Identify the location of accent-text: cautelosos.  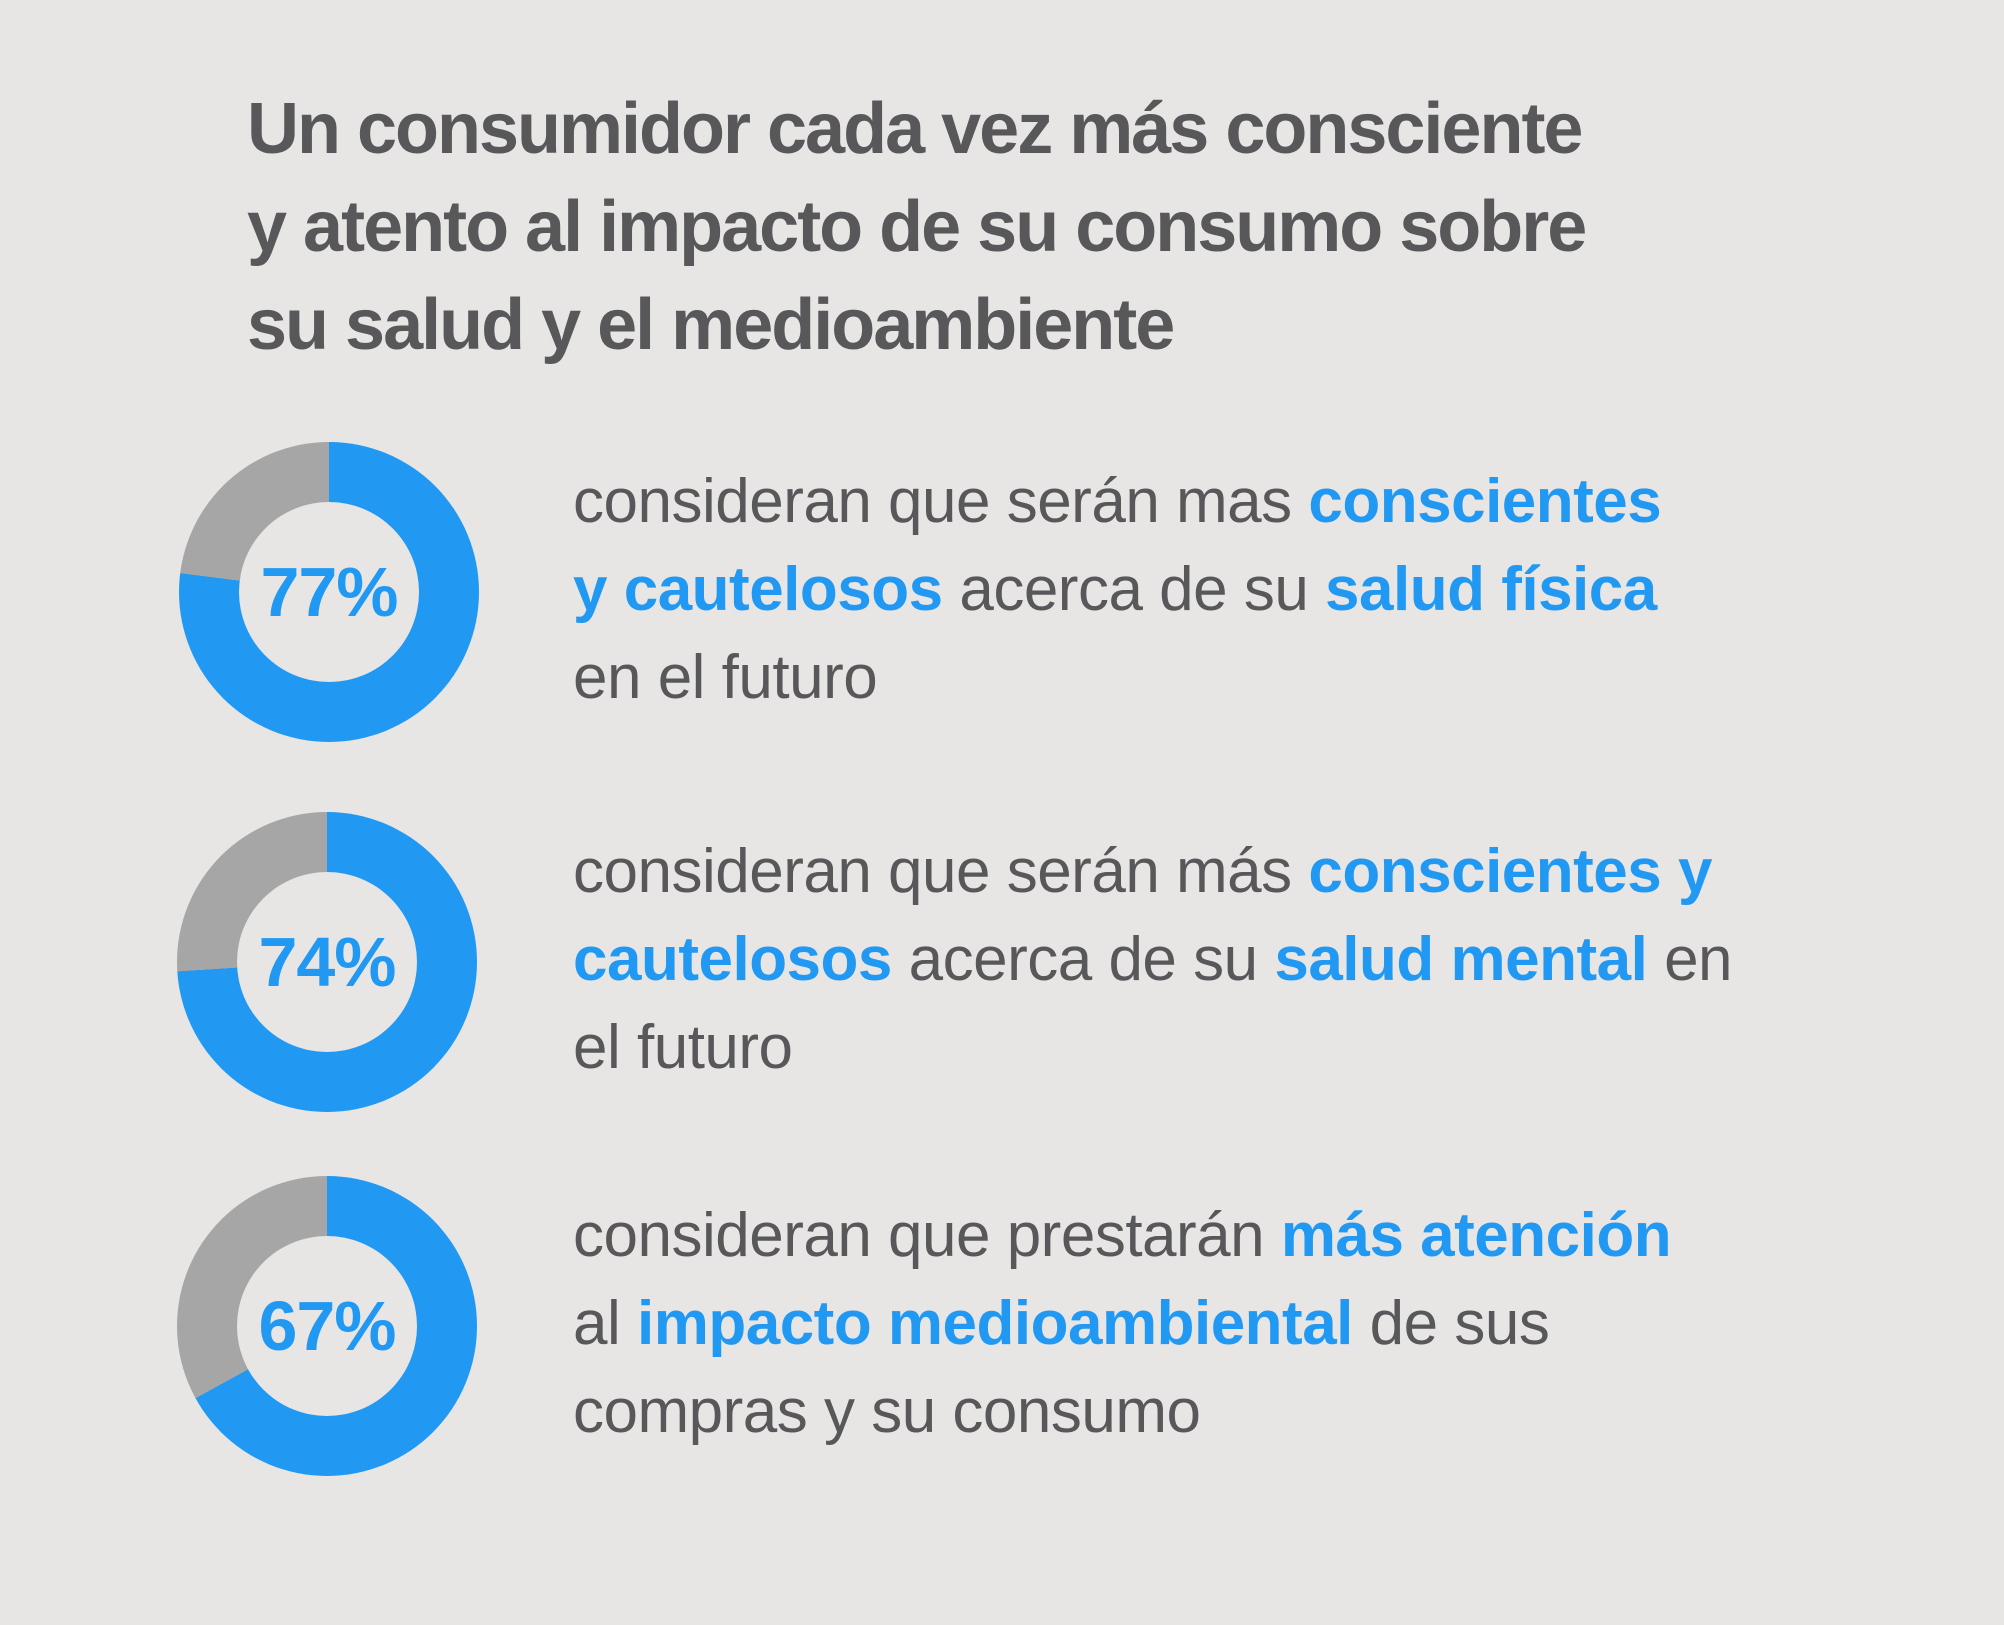
(732, 959).